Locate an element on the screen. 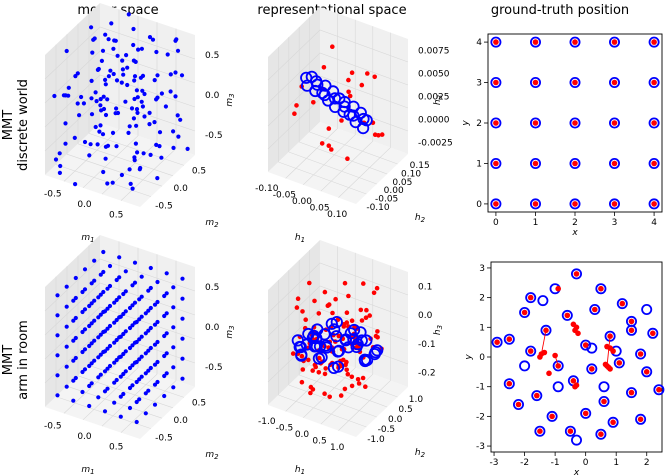 The height and width of the screenshot is (475, 665). floor-pane is located at coordinates (338, 163).